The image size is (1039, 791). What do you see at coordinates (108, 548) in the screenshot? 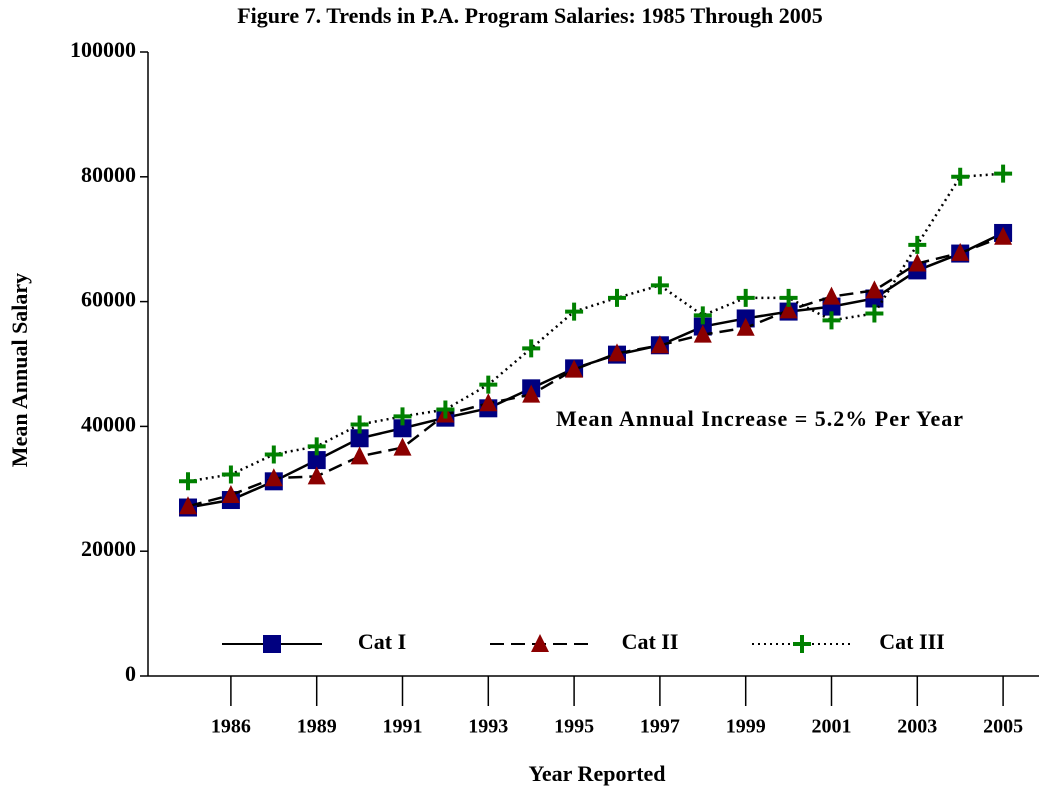
I see `y-tick-label: 20000` at bounding box center [108, 548].